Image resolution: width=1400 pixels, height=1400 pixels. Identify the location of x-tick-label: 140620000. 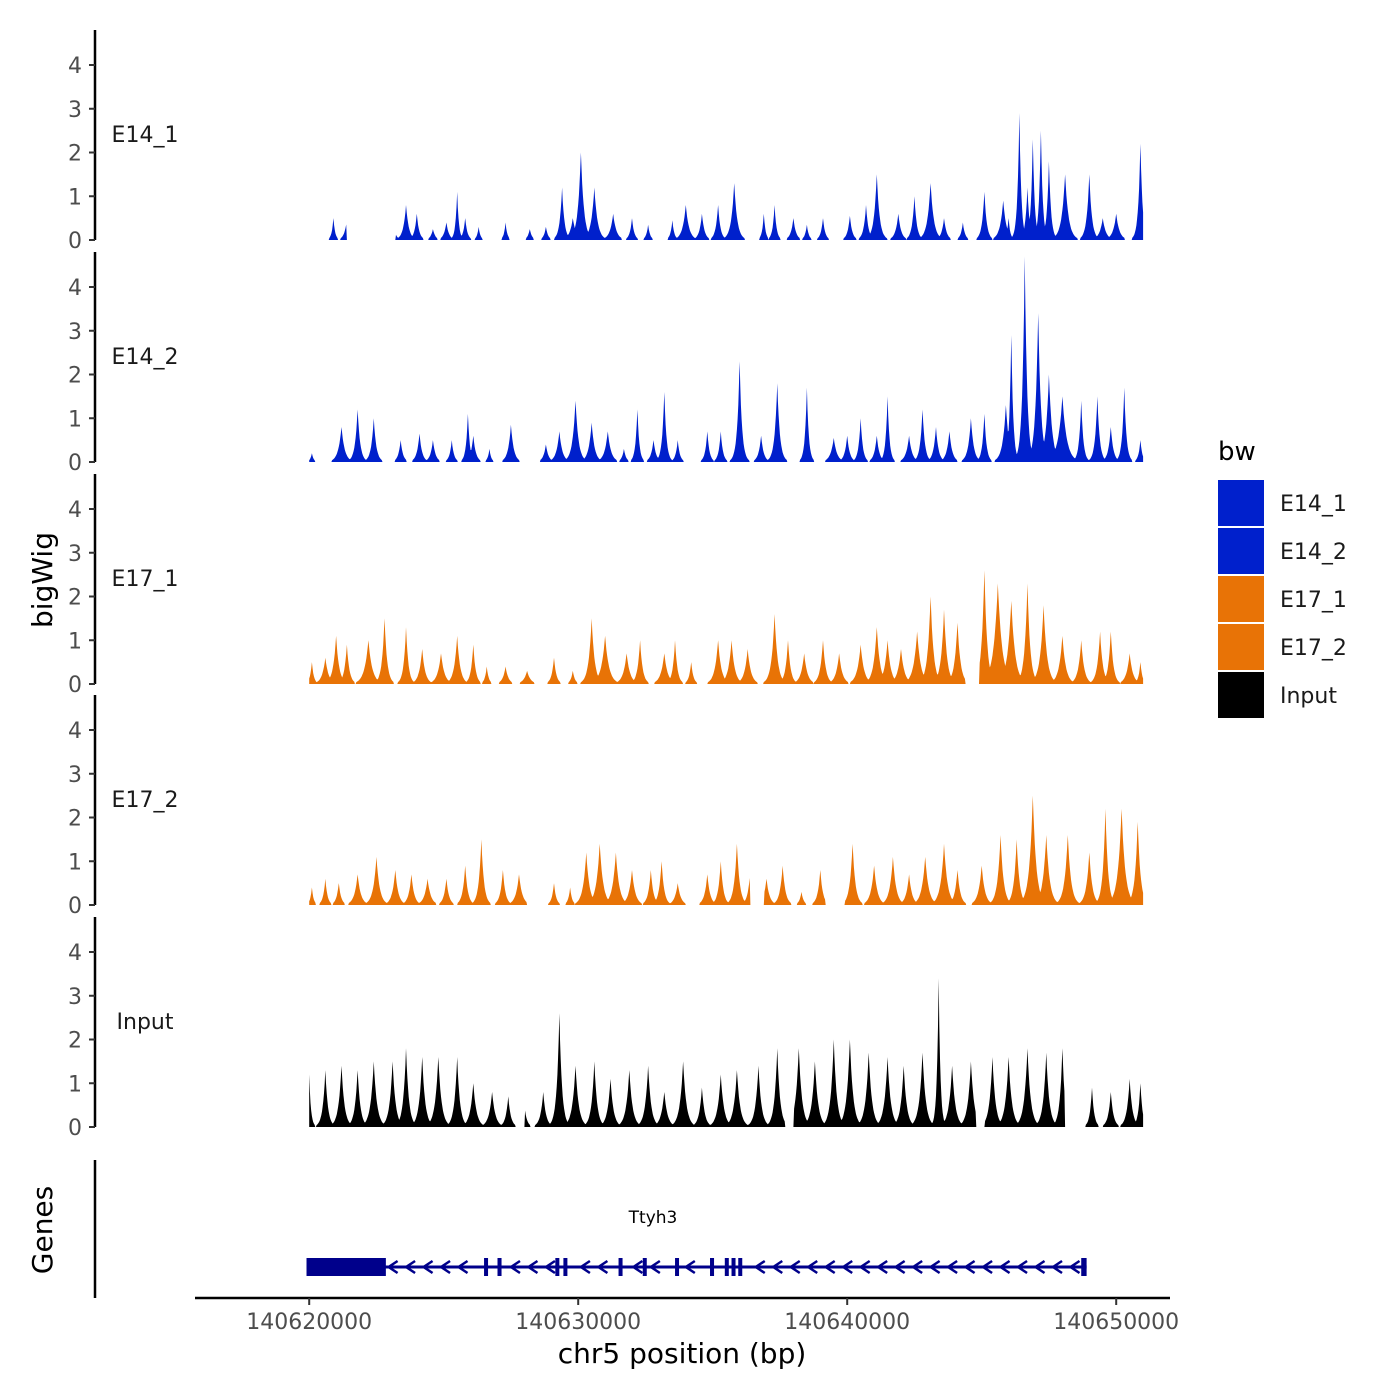
(309, 1322).